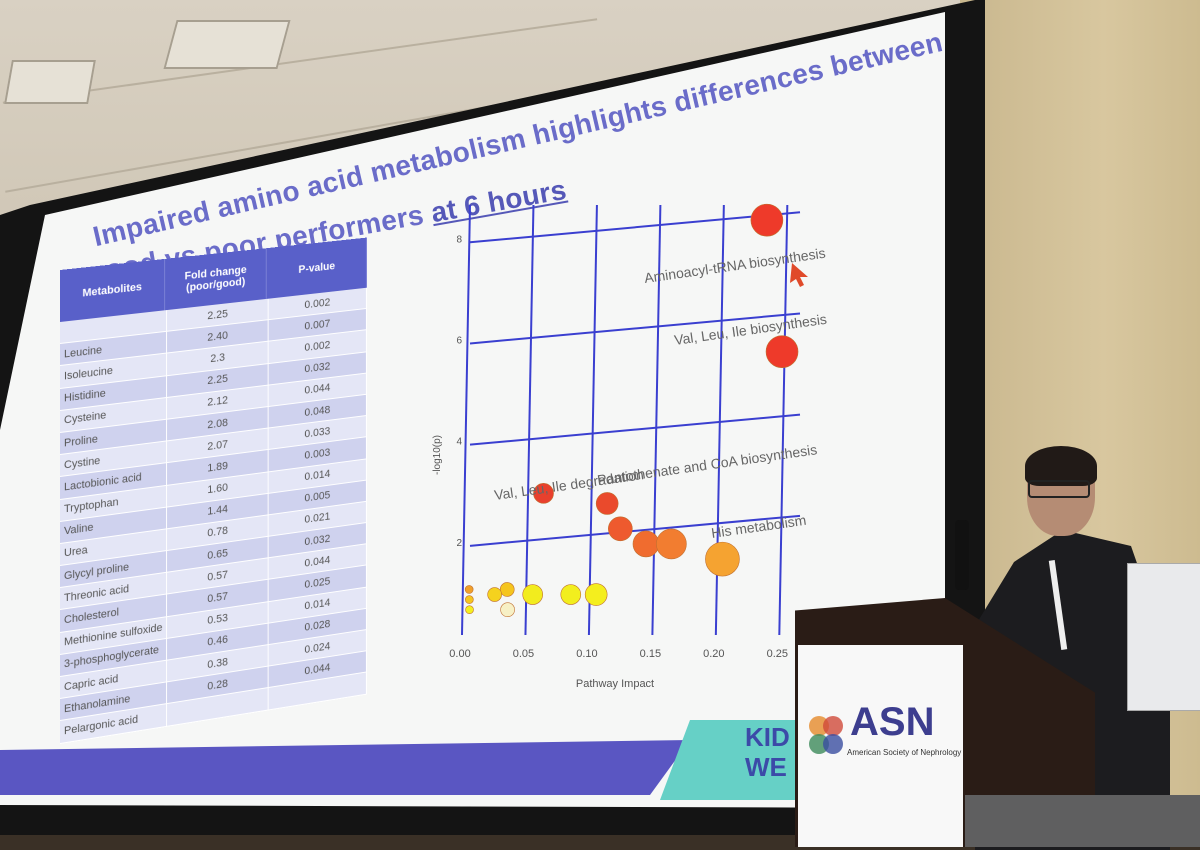 This screenshot has height=850, width=1200. I want to click on we-text: WE, so click(767, 767).